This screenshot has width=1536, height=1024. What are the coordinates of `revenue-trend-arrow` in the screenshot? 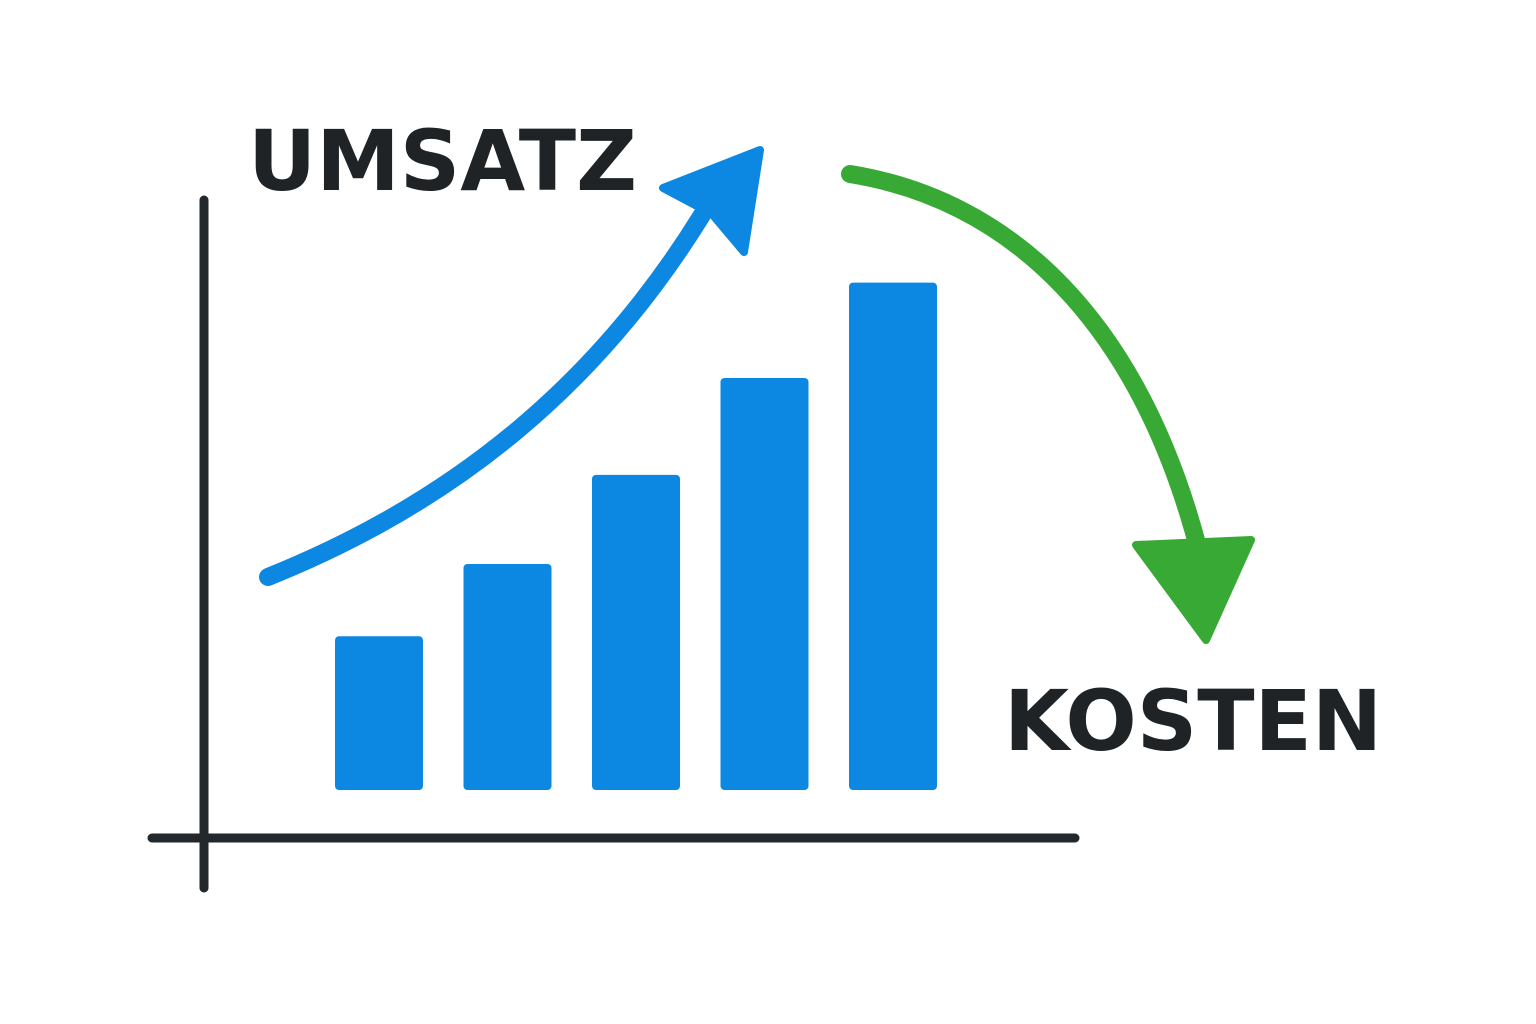 It's located at (511, 366).